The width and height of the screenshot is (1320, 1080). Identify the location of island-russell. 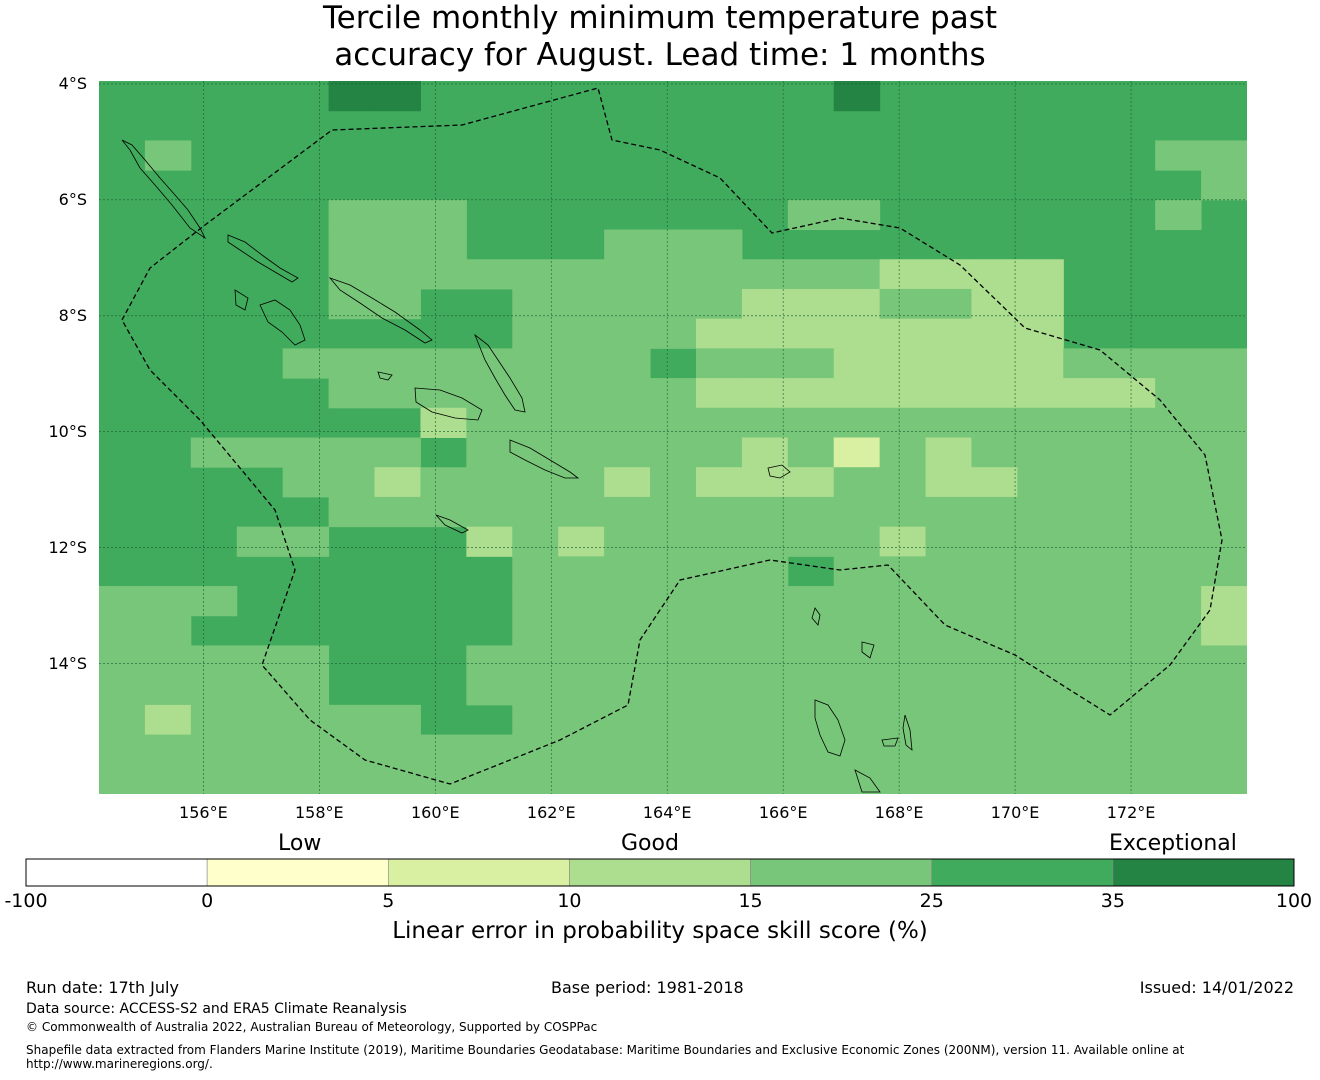
(385, 376).